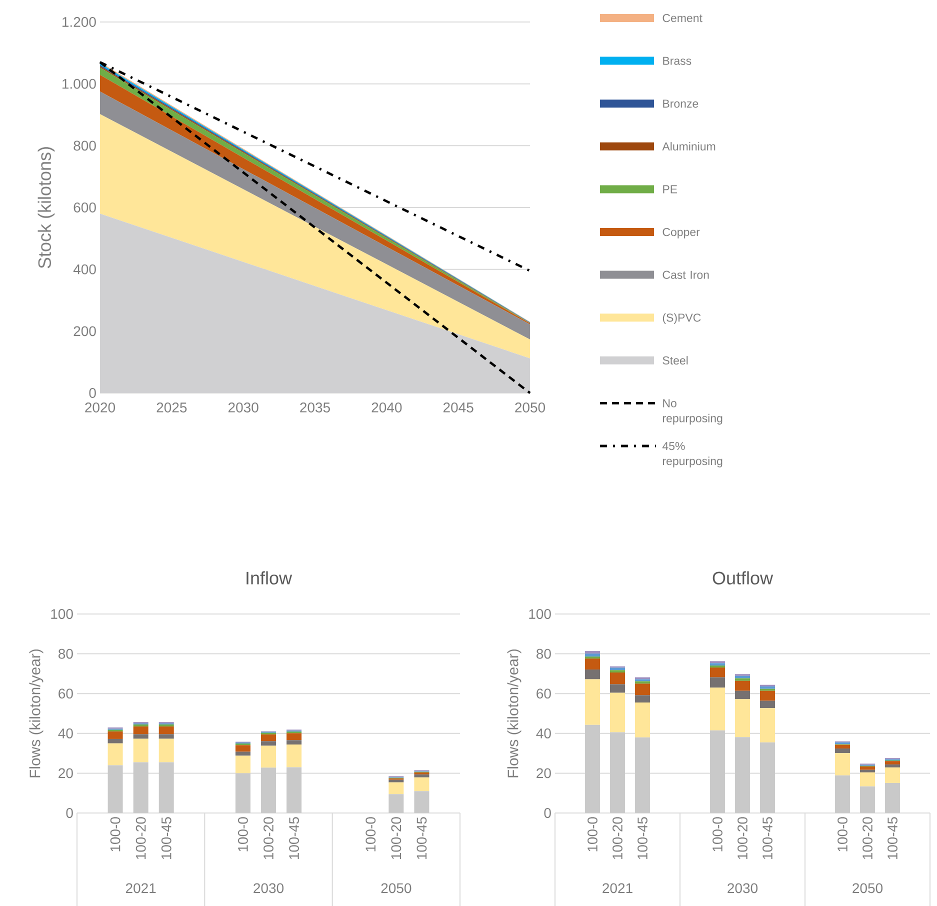 Image resolution: width=937 pixels, height=906 pixels. Describe the element at coordinates (530, 407) in the screenshot. I see `x-tick-label: 2050` at that location.